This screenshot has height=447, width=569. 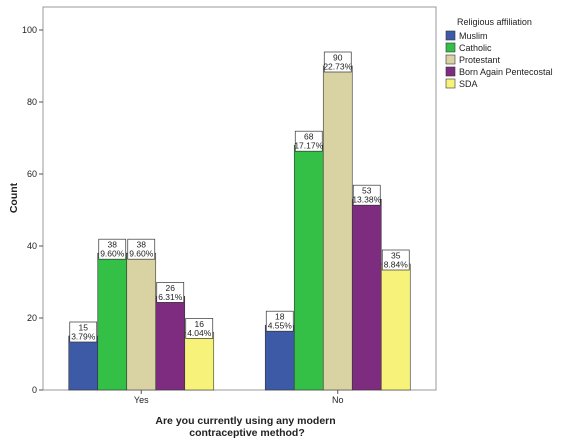 What do you see at coordinates (395, 327) in the screenshot?
I see `bar-no-sda` at bounding box center [395, 327].